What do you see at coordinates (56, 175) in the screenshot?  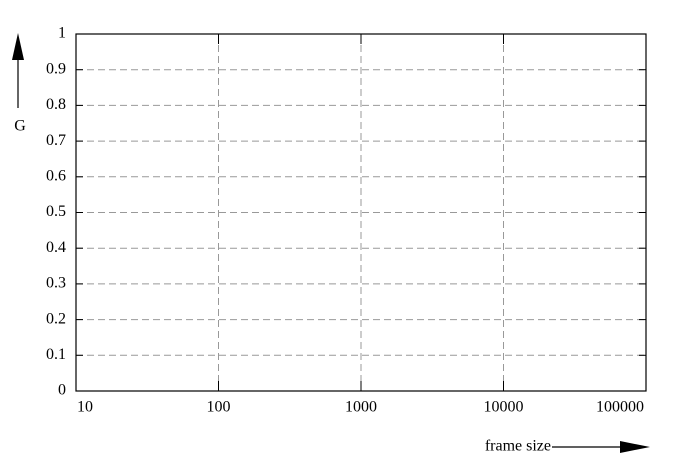 I see `y-tick-label: 0.6` at bounding box center [56, 175].